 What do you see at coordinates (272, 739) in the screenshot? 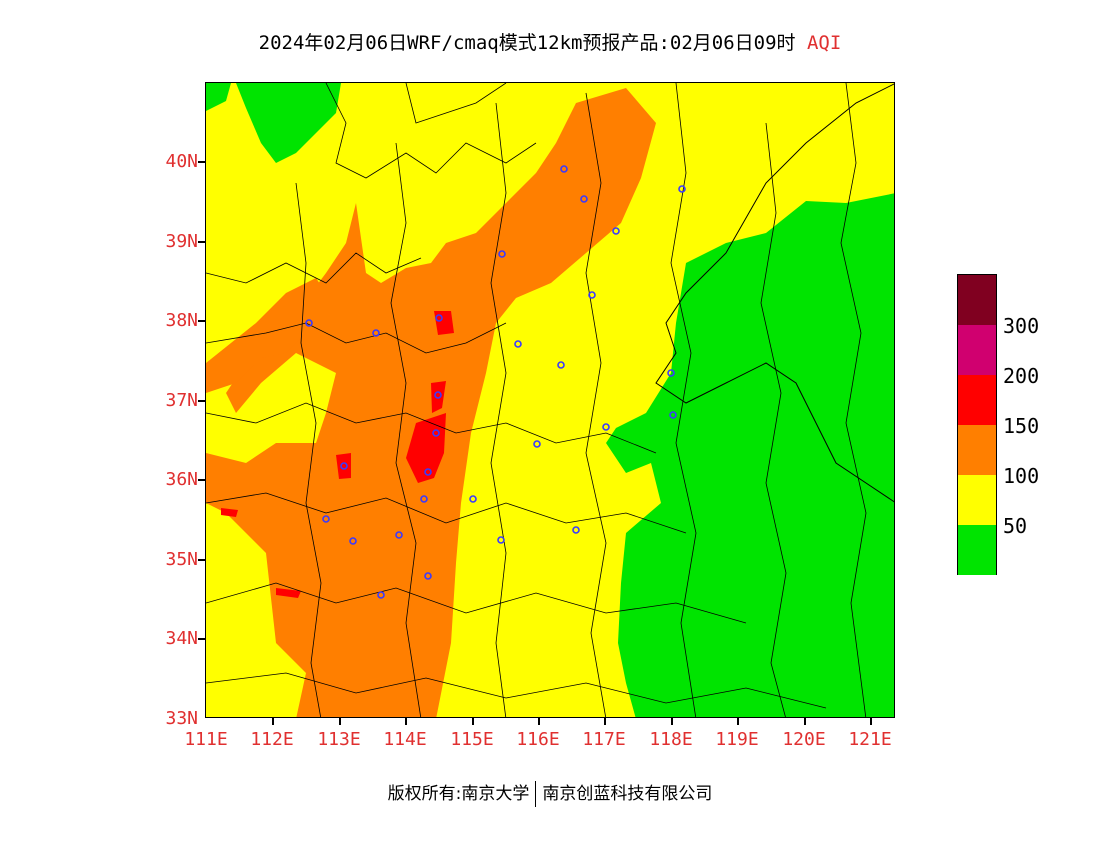
I see `lon-label: 112E` at bounding box center [272, 739].